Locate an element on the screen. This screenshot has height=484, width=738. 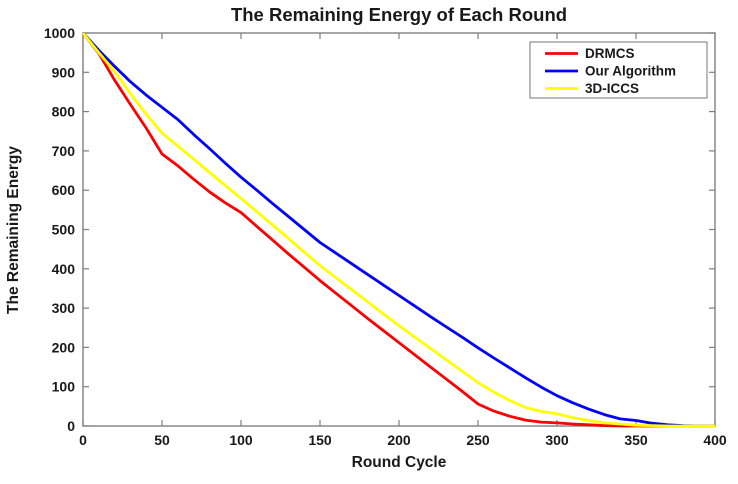
legend-item-label: 3D-ICCS is located at coordinates (612, 88).